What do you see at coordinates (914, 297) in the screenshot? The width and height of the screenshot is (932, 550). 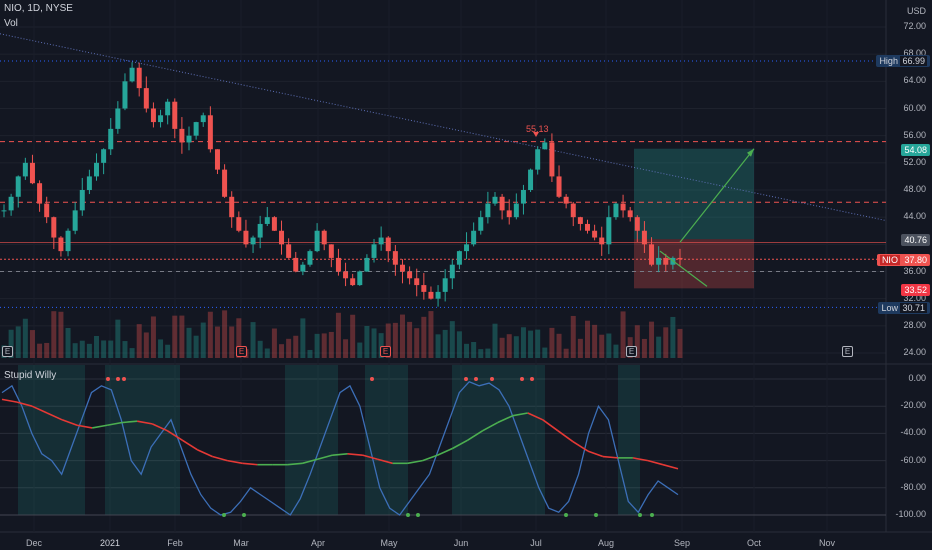 I see `price-tick-label: 32.00` at bounding box center [914, 297].